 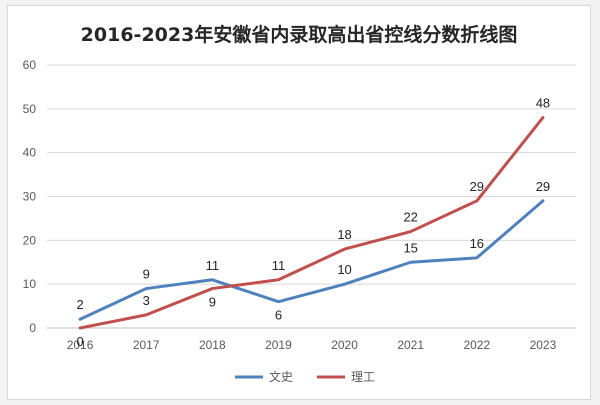 I want to click on x-tick-label: 2022, so click(x=476, y=345).